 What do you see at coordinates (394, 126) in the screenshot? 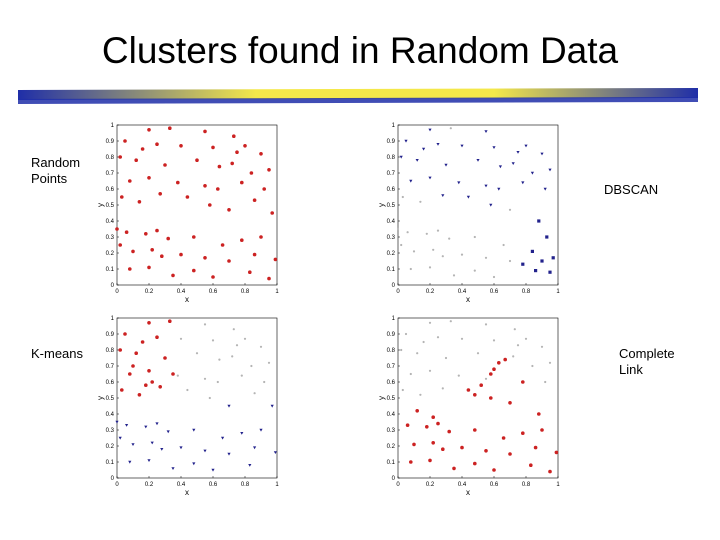
I see `y-tick-label: 1` at bounding box center [394, 126].